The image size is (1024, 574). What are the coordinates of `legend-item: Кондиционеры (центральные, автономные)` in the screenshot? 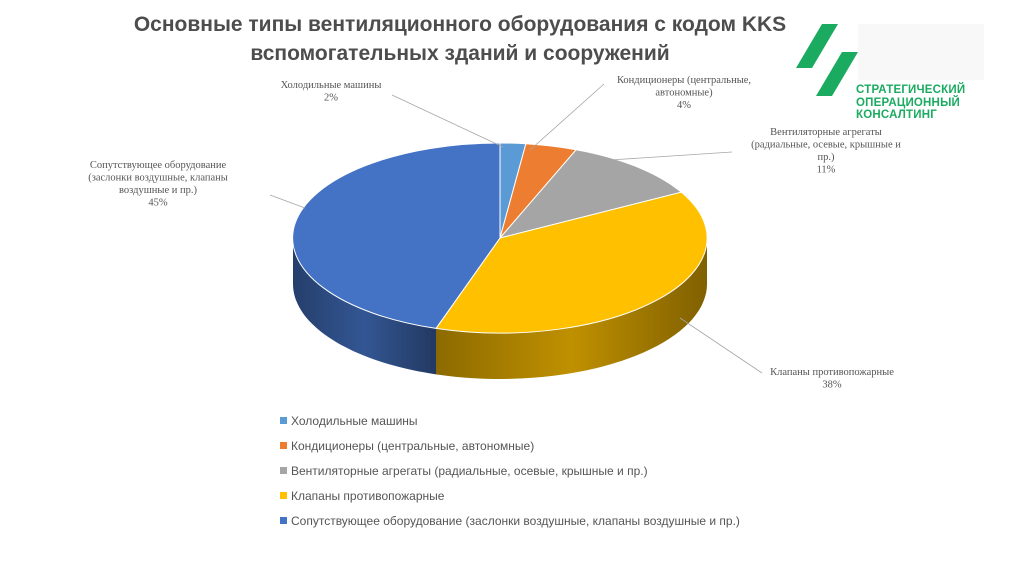 It's located at (510, 451).